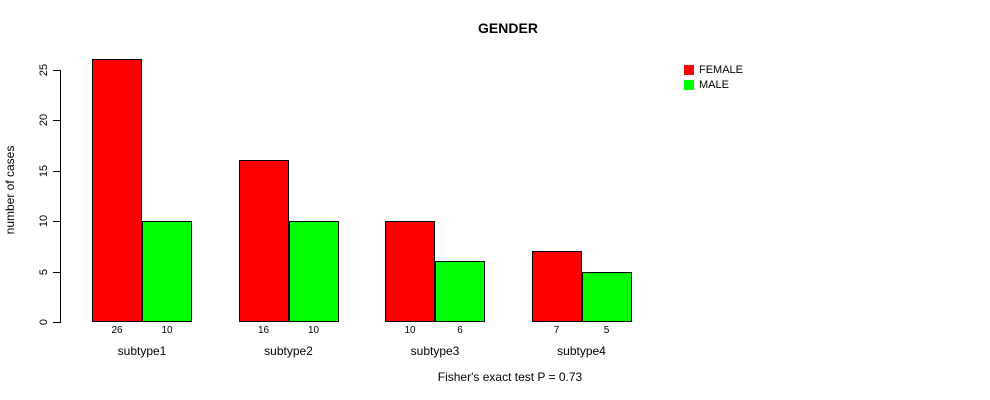 The width and height of the screenshot is (990, 400). Describe the element at coordinates (721, 69) in the screenshot. I see `legend-label: FEMALE` at that location.